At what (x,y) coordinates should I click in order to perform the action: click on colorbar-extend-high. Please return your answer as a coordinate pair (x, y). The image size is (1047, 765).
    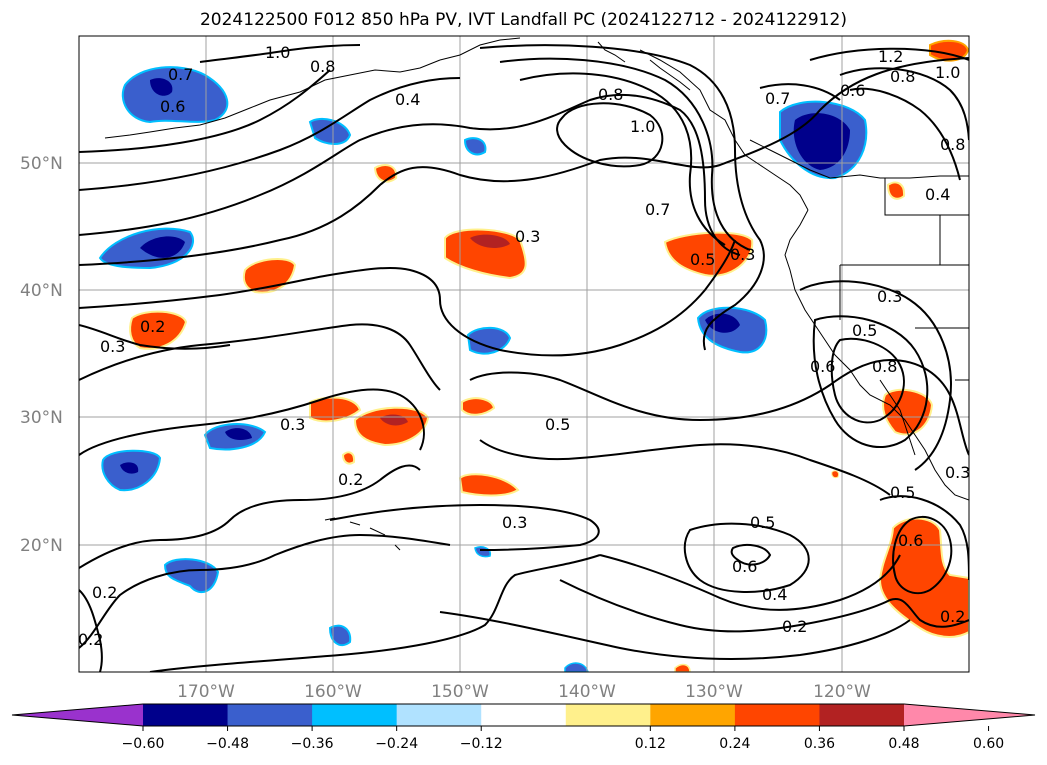
    Looking at the image, I should click on (969, 715).